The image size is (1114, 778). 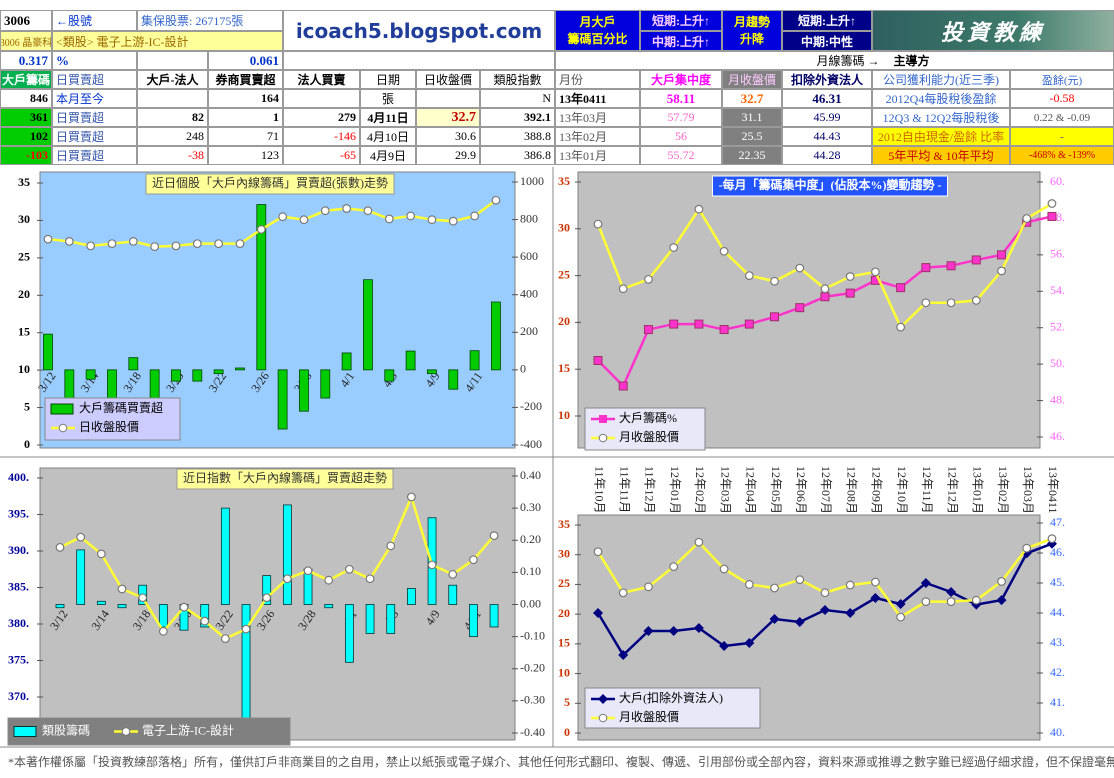 What do you see at coordinates (272, 223) in the screenshot?
I see `line` at bounding box center [272, 223].